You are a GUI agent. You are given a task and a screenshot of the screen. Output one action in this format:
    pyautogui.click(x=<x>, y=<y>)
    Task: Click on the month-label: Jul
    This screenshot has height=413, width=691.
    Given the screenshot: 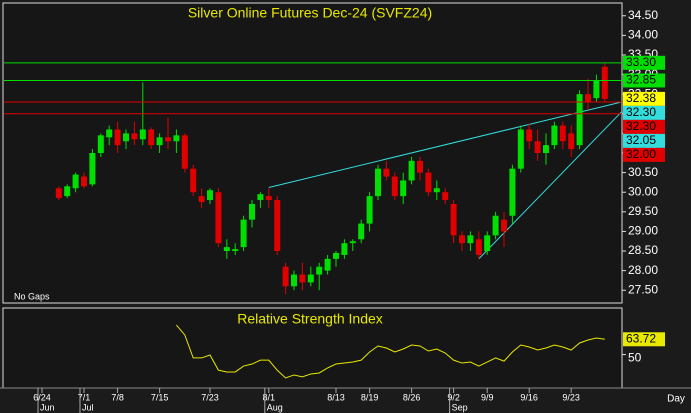 What is the action you would take?
    pyautogui.click(x=88, y=407)
    